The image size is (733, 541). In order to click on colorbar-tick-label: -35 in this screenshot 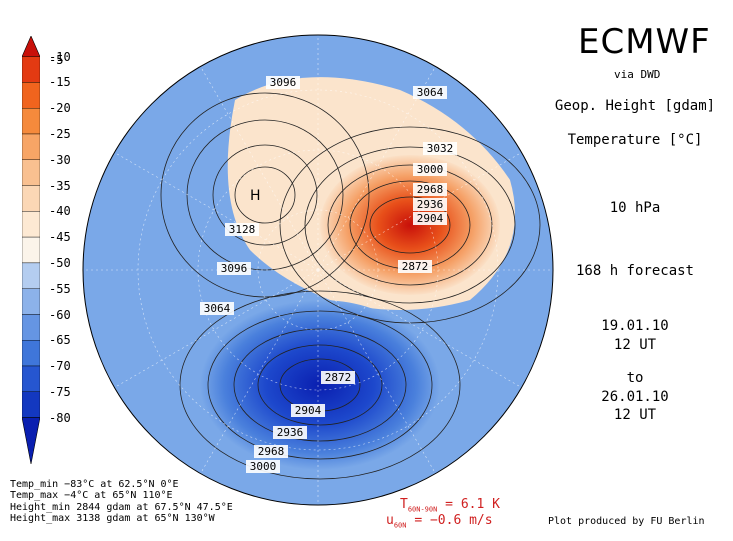, I will do `click(60, 185)`.